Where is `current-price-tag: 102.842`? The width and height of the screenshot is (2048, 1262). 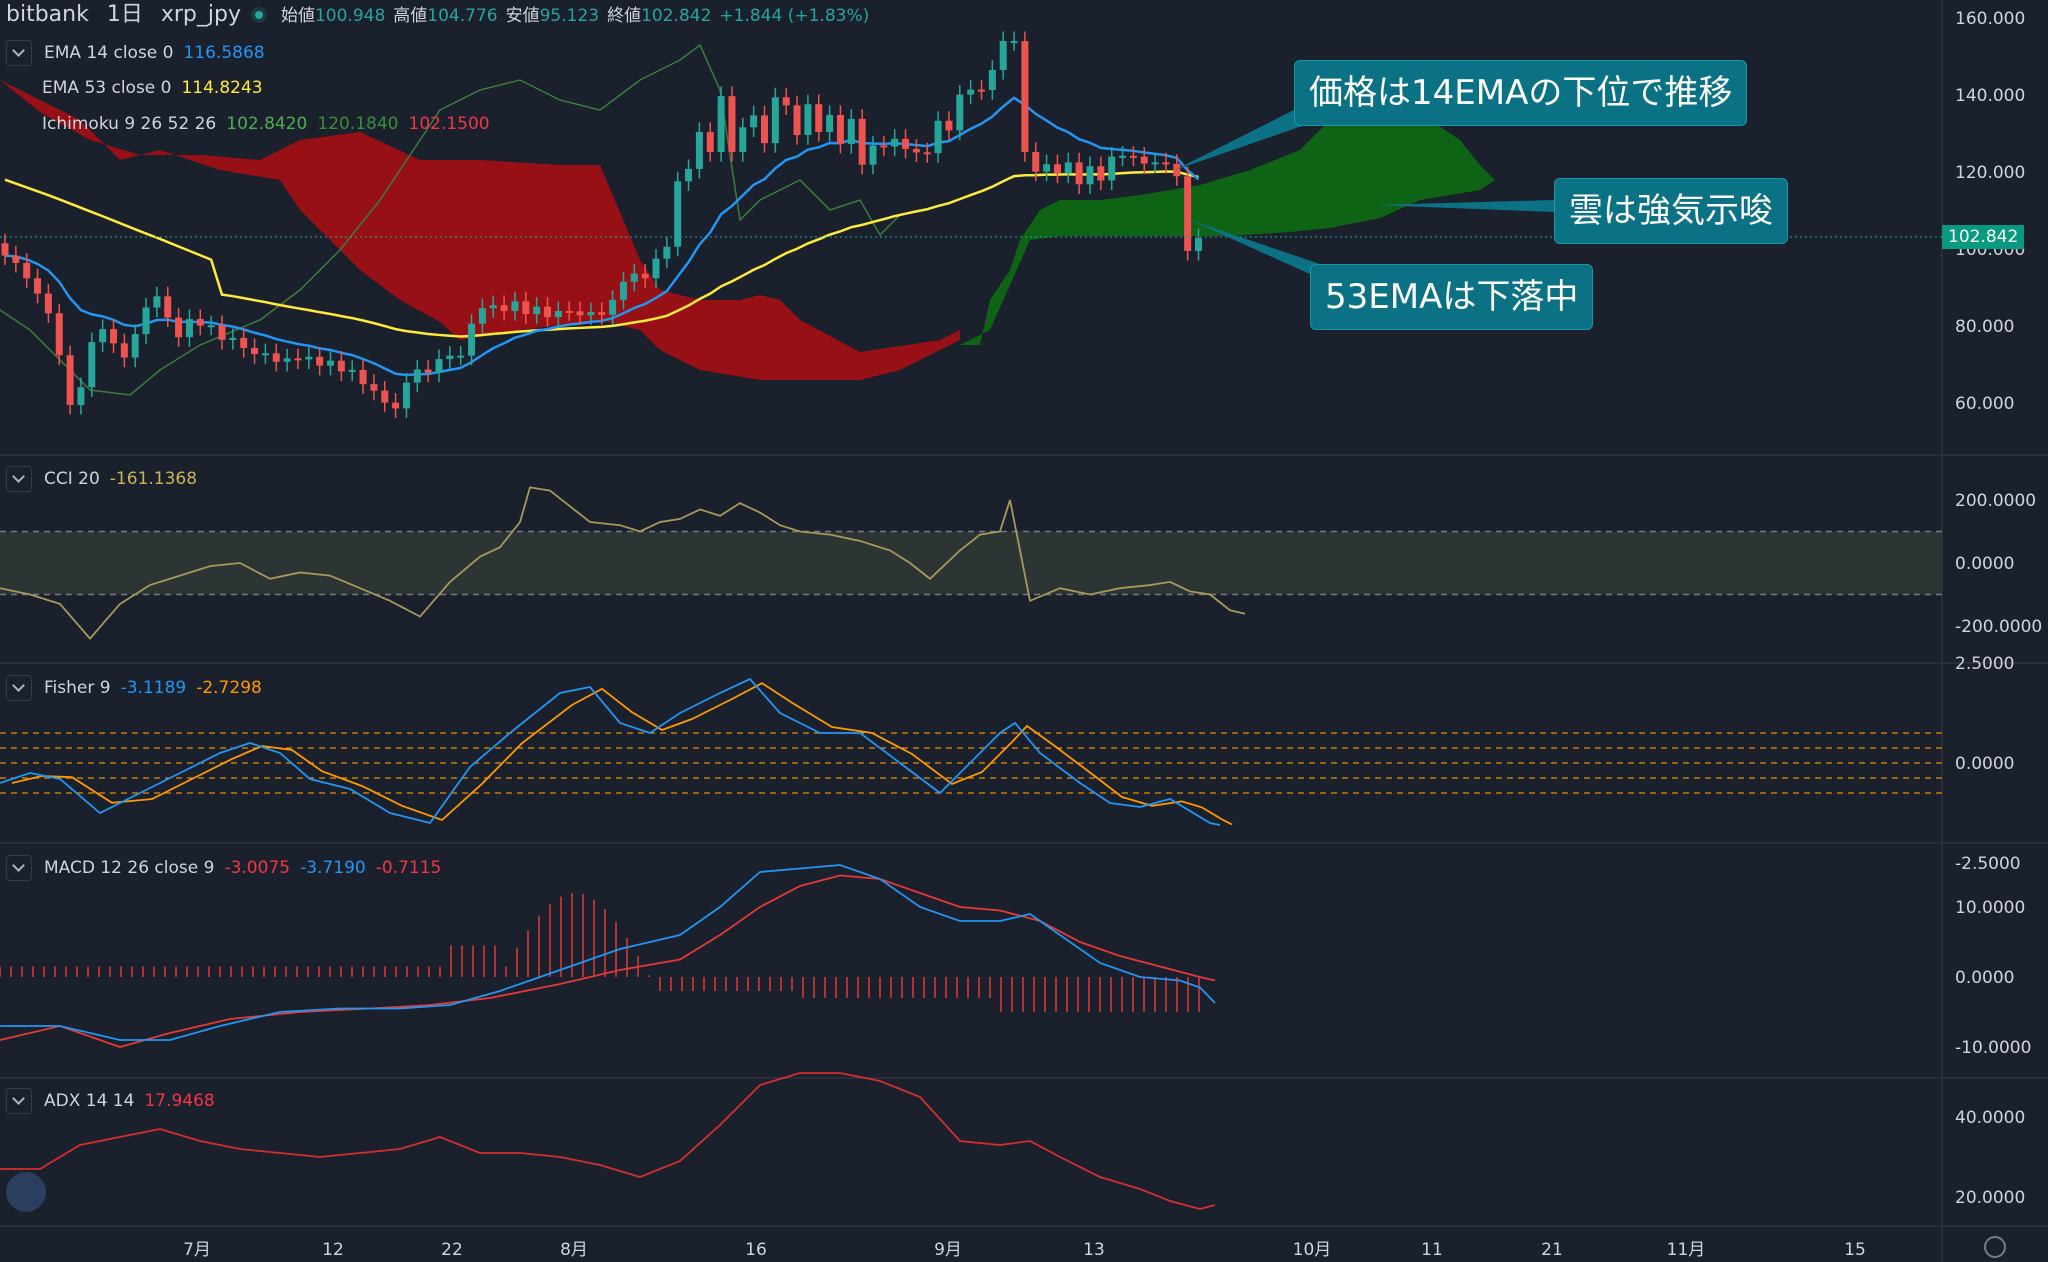
current-price-tag: 102.842 is located at coordinates (1983, 237).